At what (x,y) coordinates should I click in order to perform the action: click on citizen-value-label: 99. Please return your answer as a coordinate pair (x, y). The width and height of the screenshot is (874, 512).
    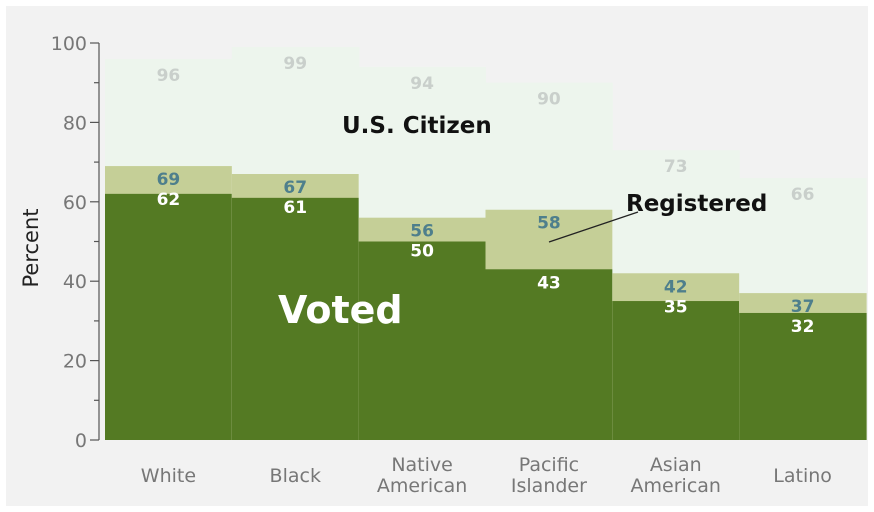
    Looking at the image, I should click on (295, 64).